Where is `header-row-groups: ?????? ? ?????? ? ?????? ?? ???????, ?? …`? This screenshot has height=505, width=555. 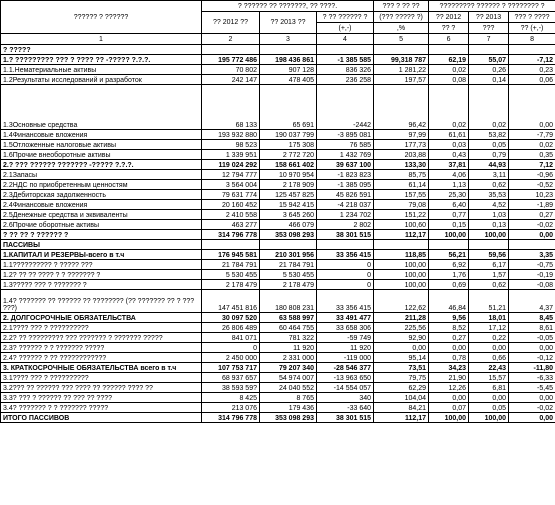
header-row-groups: ?????? ? ?????? ? ?????? ?? ???????, ?? … is located at coordinates (277, 17).